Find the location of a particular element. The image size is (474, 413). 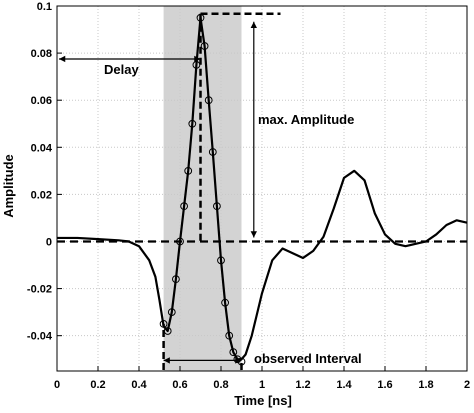

x-axis-label: Time [ns] is located at coordinates (263, 400).